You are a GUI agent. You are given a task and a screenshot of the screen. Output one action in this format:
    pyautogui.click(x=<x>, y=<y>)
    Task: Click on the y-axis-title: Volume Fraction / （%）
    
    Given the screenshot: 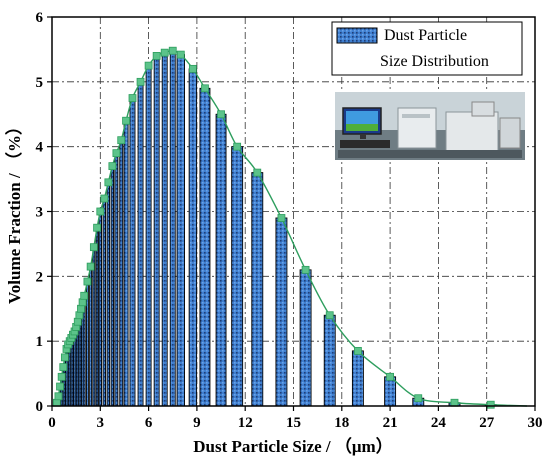 What is the action you would take?
    pyautogui.click(x=14, y=211)
    